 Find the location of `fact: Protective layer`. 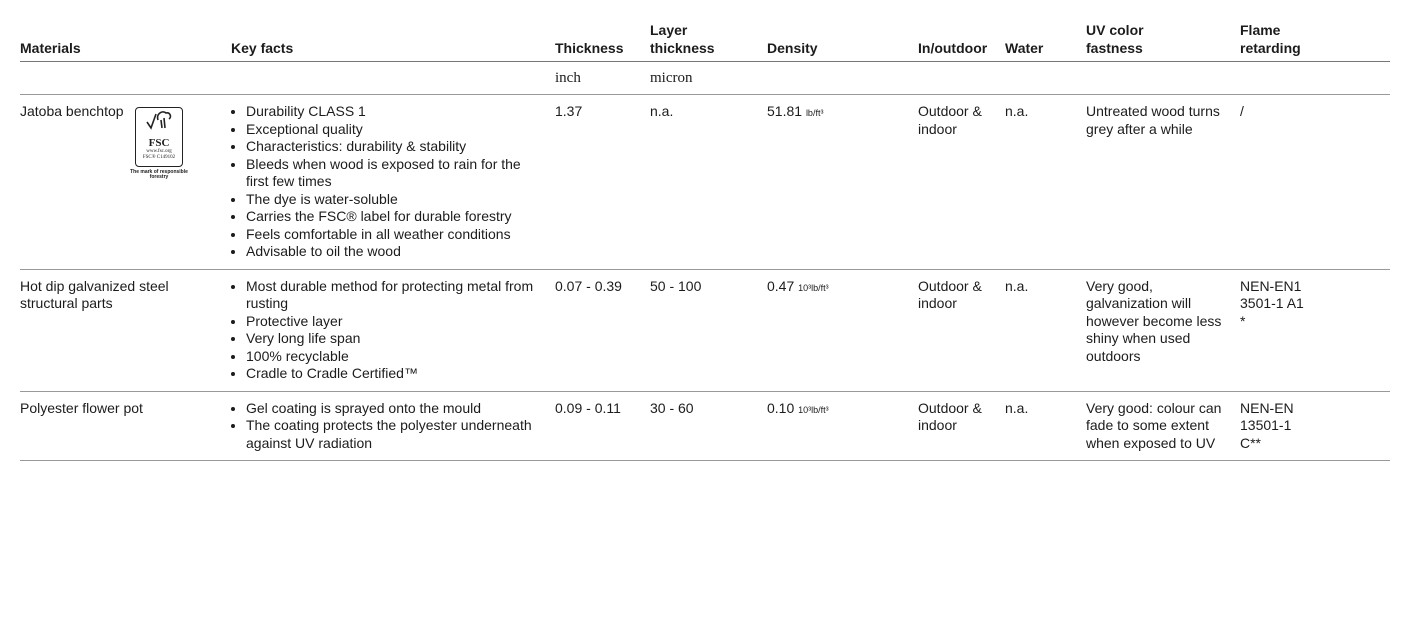

fact: Protective layer is located at coordinates (396, 322).